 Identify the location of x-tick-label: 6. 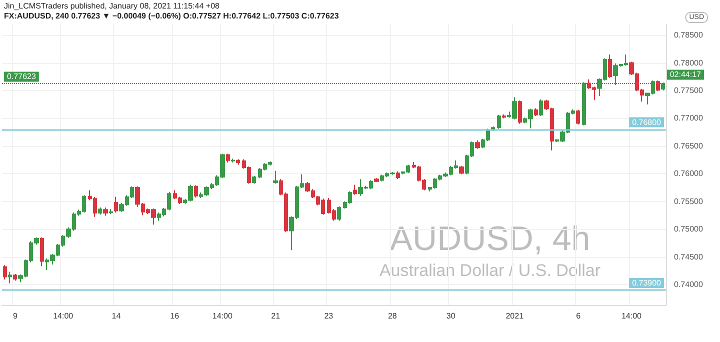
(579, 316).